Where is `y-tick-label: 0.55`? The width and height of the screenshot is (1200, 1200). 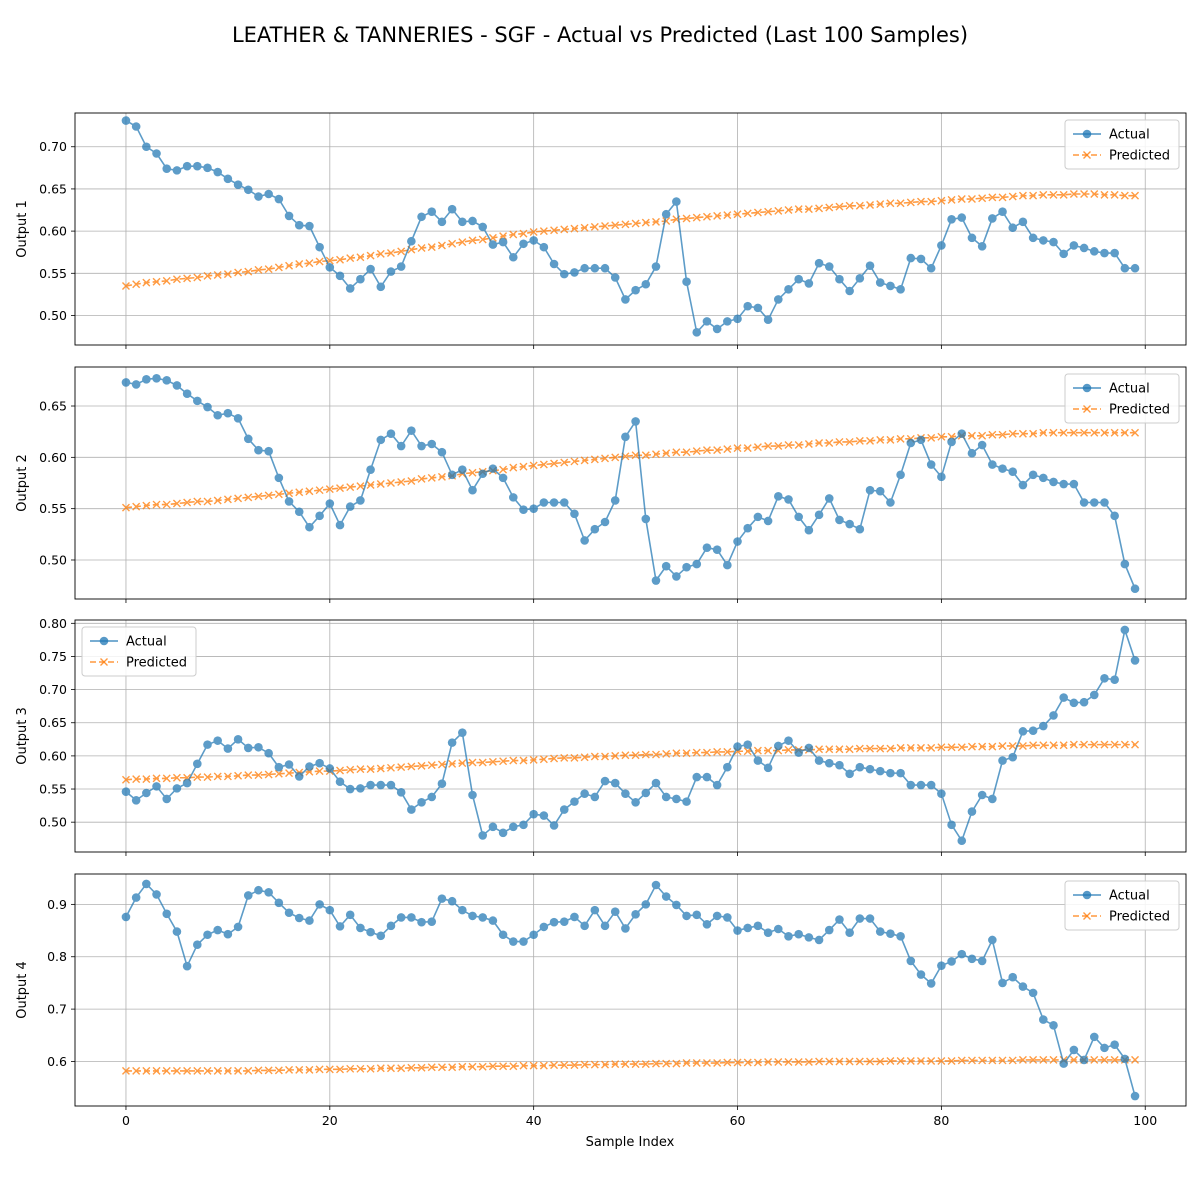
y-tick-label: 0.55 is located at coordinates (53, 789).